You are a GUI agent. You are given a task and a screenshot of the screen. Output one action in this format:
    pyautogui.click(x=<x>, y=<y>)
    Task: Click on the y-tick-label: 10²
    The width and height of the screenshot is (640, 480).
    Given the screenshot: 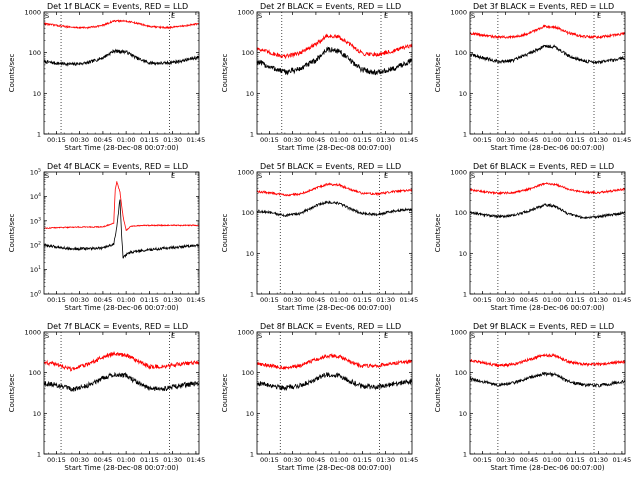 What is the action you would take?
    pyautogui.click(x=35, y=245)
    